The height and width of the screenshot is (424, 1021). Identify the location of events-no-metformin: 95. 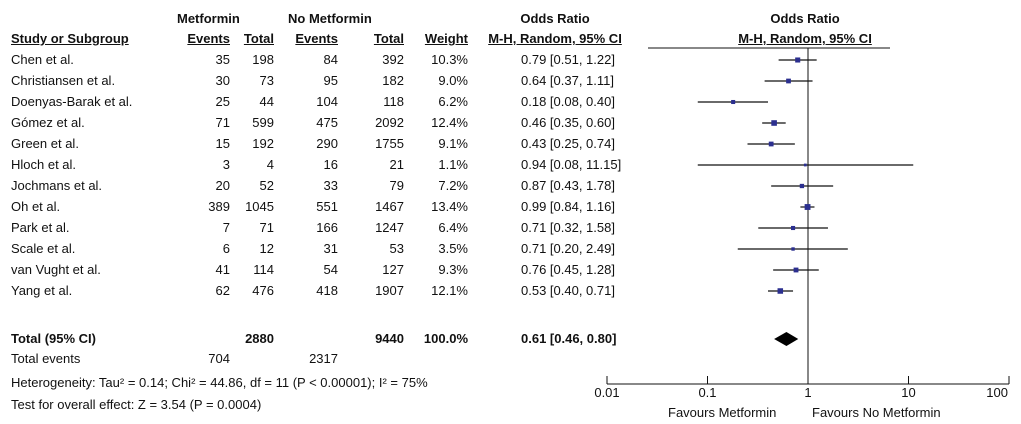
(330, 80).